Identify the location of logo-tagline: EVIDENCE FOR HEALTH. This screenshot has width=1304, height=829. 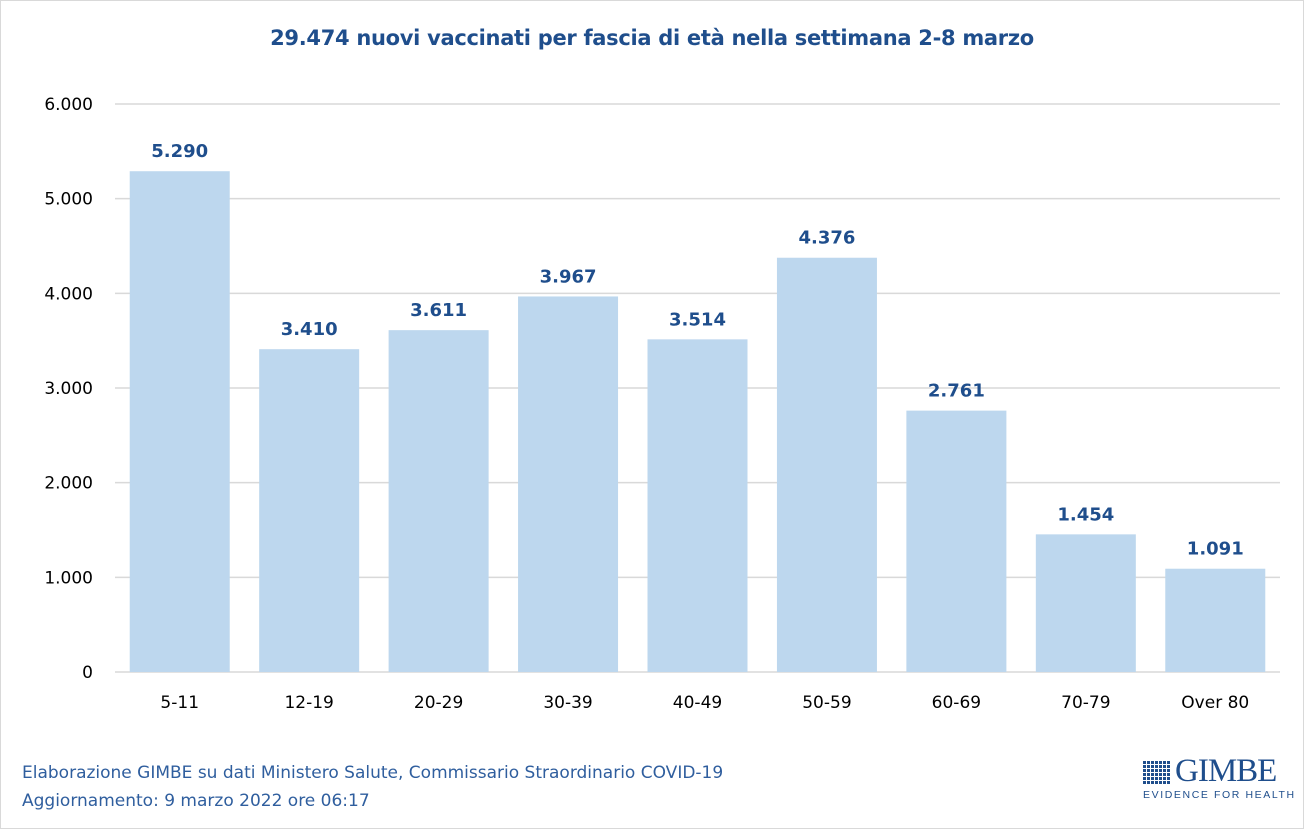
(1219, 795).